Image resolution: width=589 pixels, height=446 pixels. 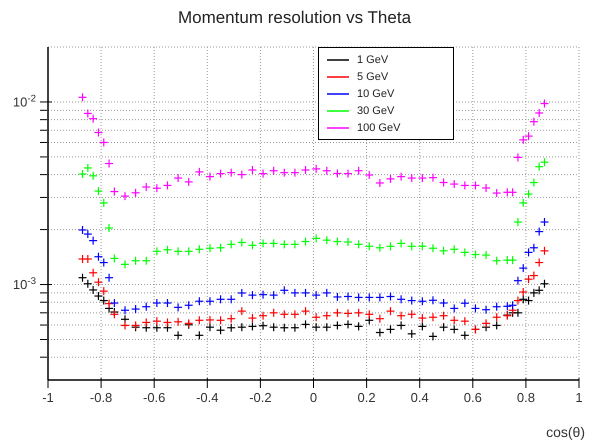 What do you see at coordinates (378, 128) in the screenshot?
I see `legend-label: 100 GeV` at bounding box center [378, 128].